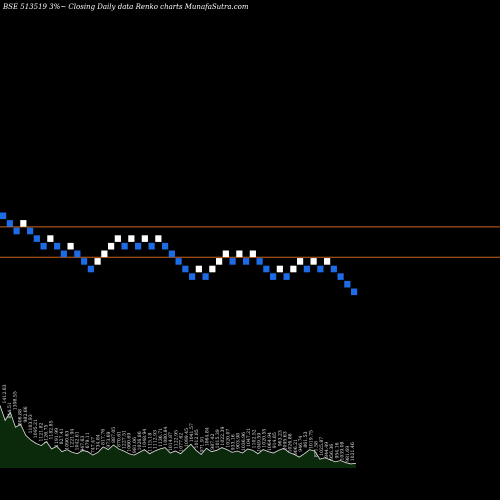 The width and height of the screenshot is (500, 500). Describe the element at coordinates (343, 450) in the screenshot. I see `volume-label: 1039.08` at that location.